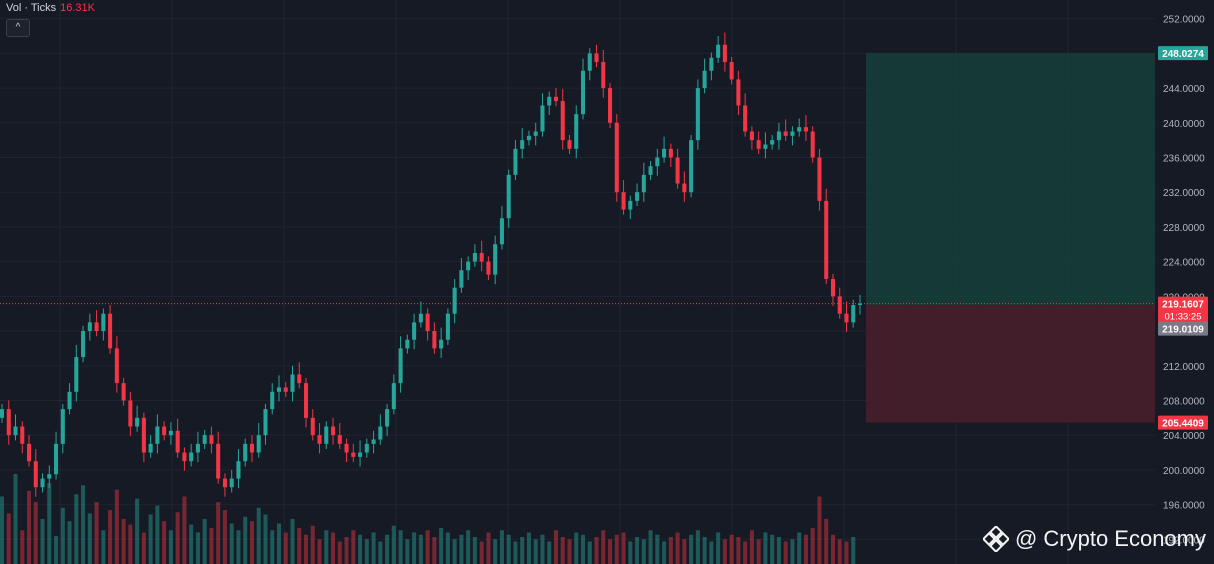 The width and height of the screenshot is (1214, 564). What do you see at coordinates (1183, 53) in the screenshot?
I see `target-price-label-bg` at bounding box center [1183, 53].